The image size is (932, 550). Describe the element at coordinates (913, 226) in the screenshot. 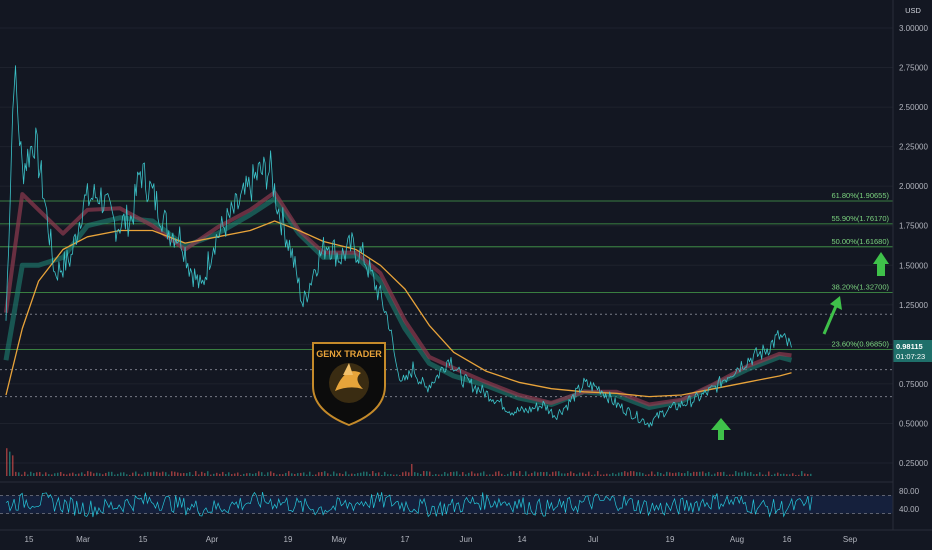

I see `price-tick-label: 1.75000` at that location.